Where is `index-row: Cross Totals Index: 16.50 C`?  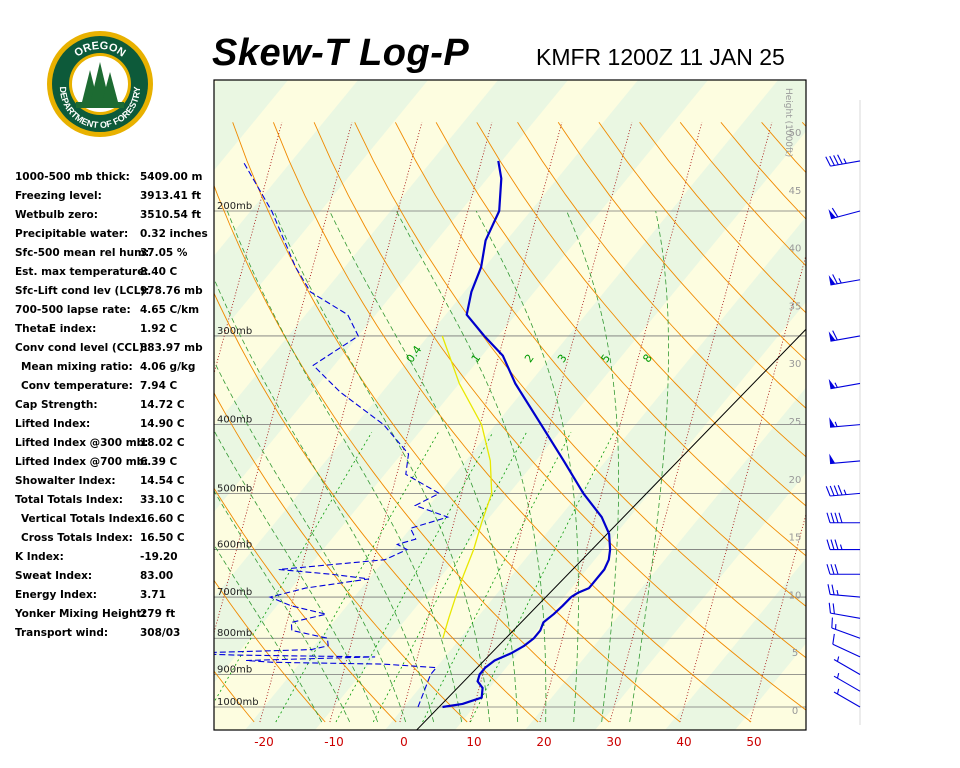
index-row: Cross Totals Index: 16.50 C is located at coordinates (115, 538).